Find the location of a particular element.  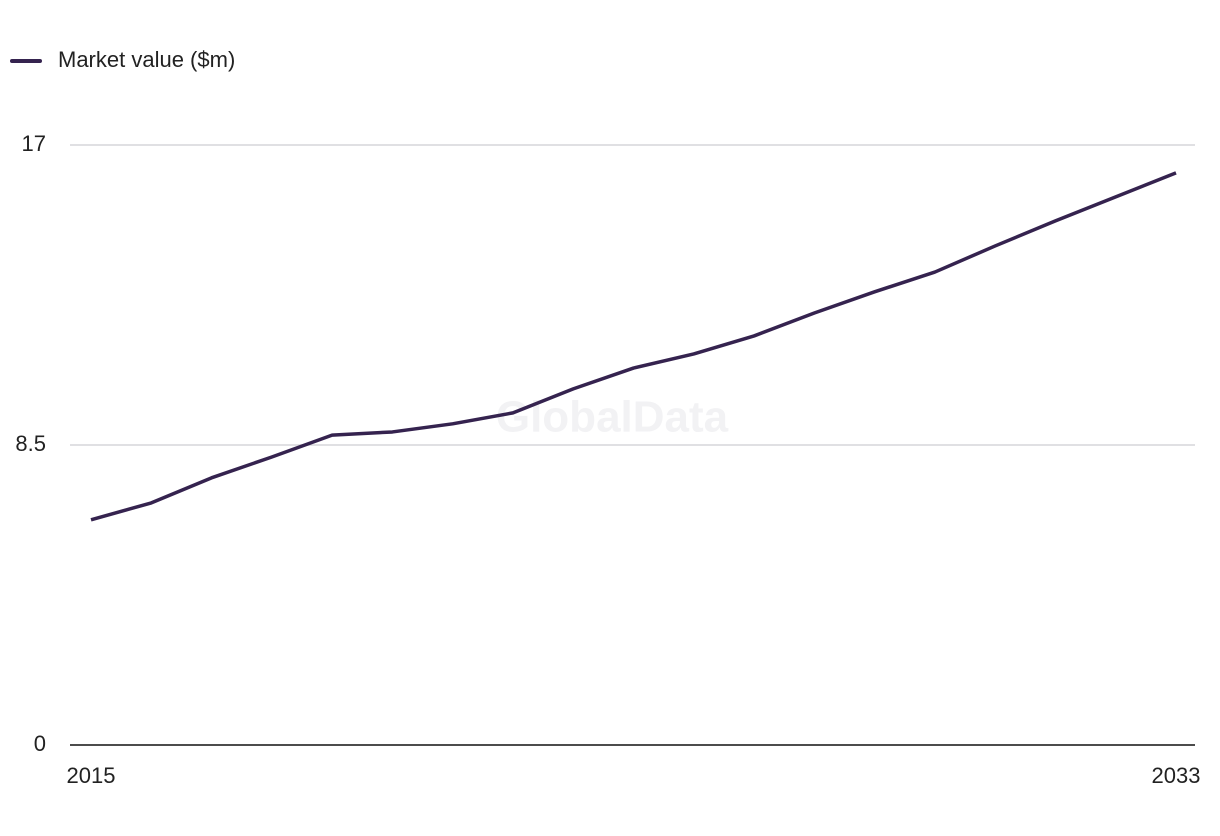

legend-label: Market value ($m) is located at coordinates (146, 59).